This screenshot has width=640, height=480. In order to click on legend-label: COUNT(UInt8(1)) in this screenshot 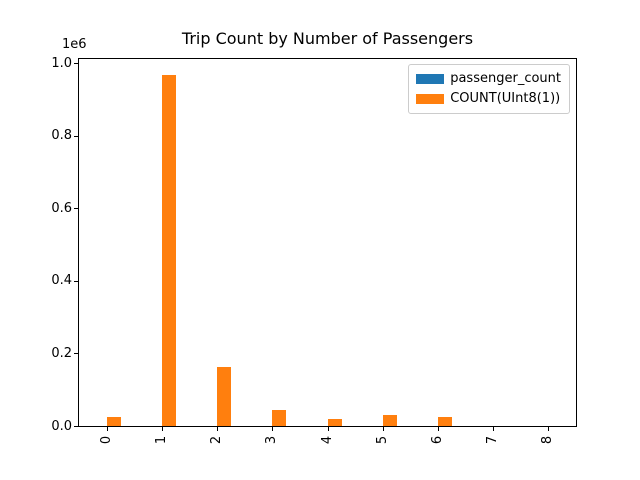, I will do `click(505, 98)`.